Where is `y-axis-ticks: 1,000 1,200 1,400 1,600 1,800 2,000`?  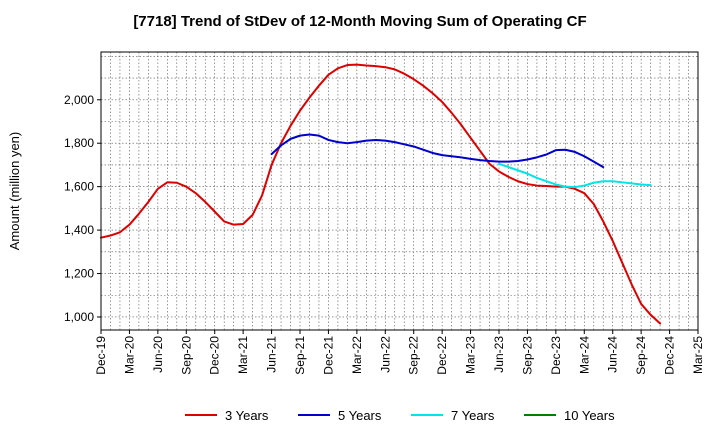 y-axis-ticks: 1,000 1,200 1,400 1,600 1,800 2,000 is located at coordinates (82, 208).